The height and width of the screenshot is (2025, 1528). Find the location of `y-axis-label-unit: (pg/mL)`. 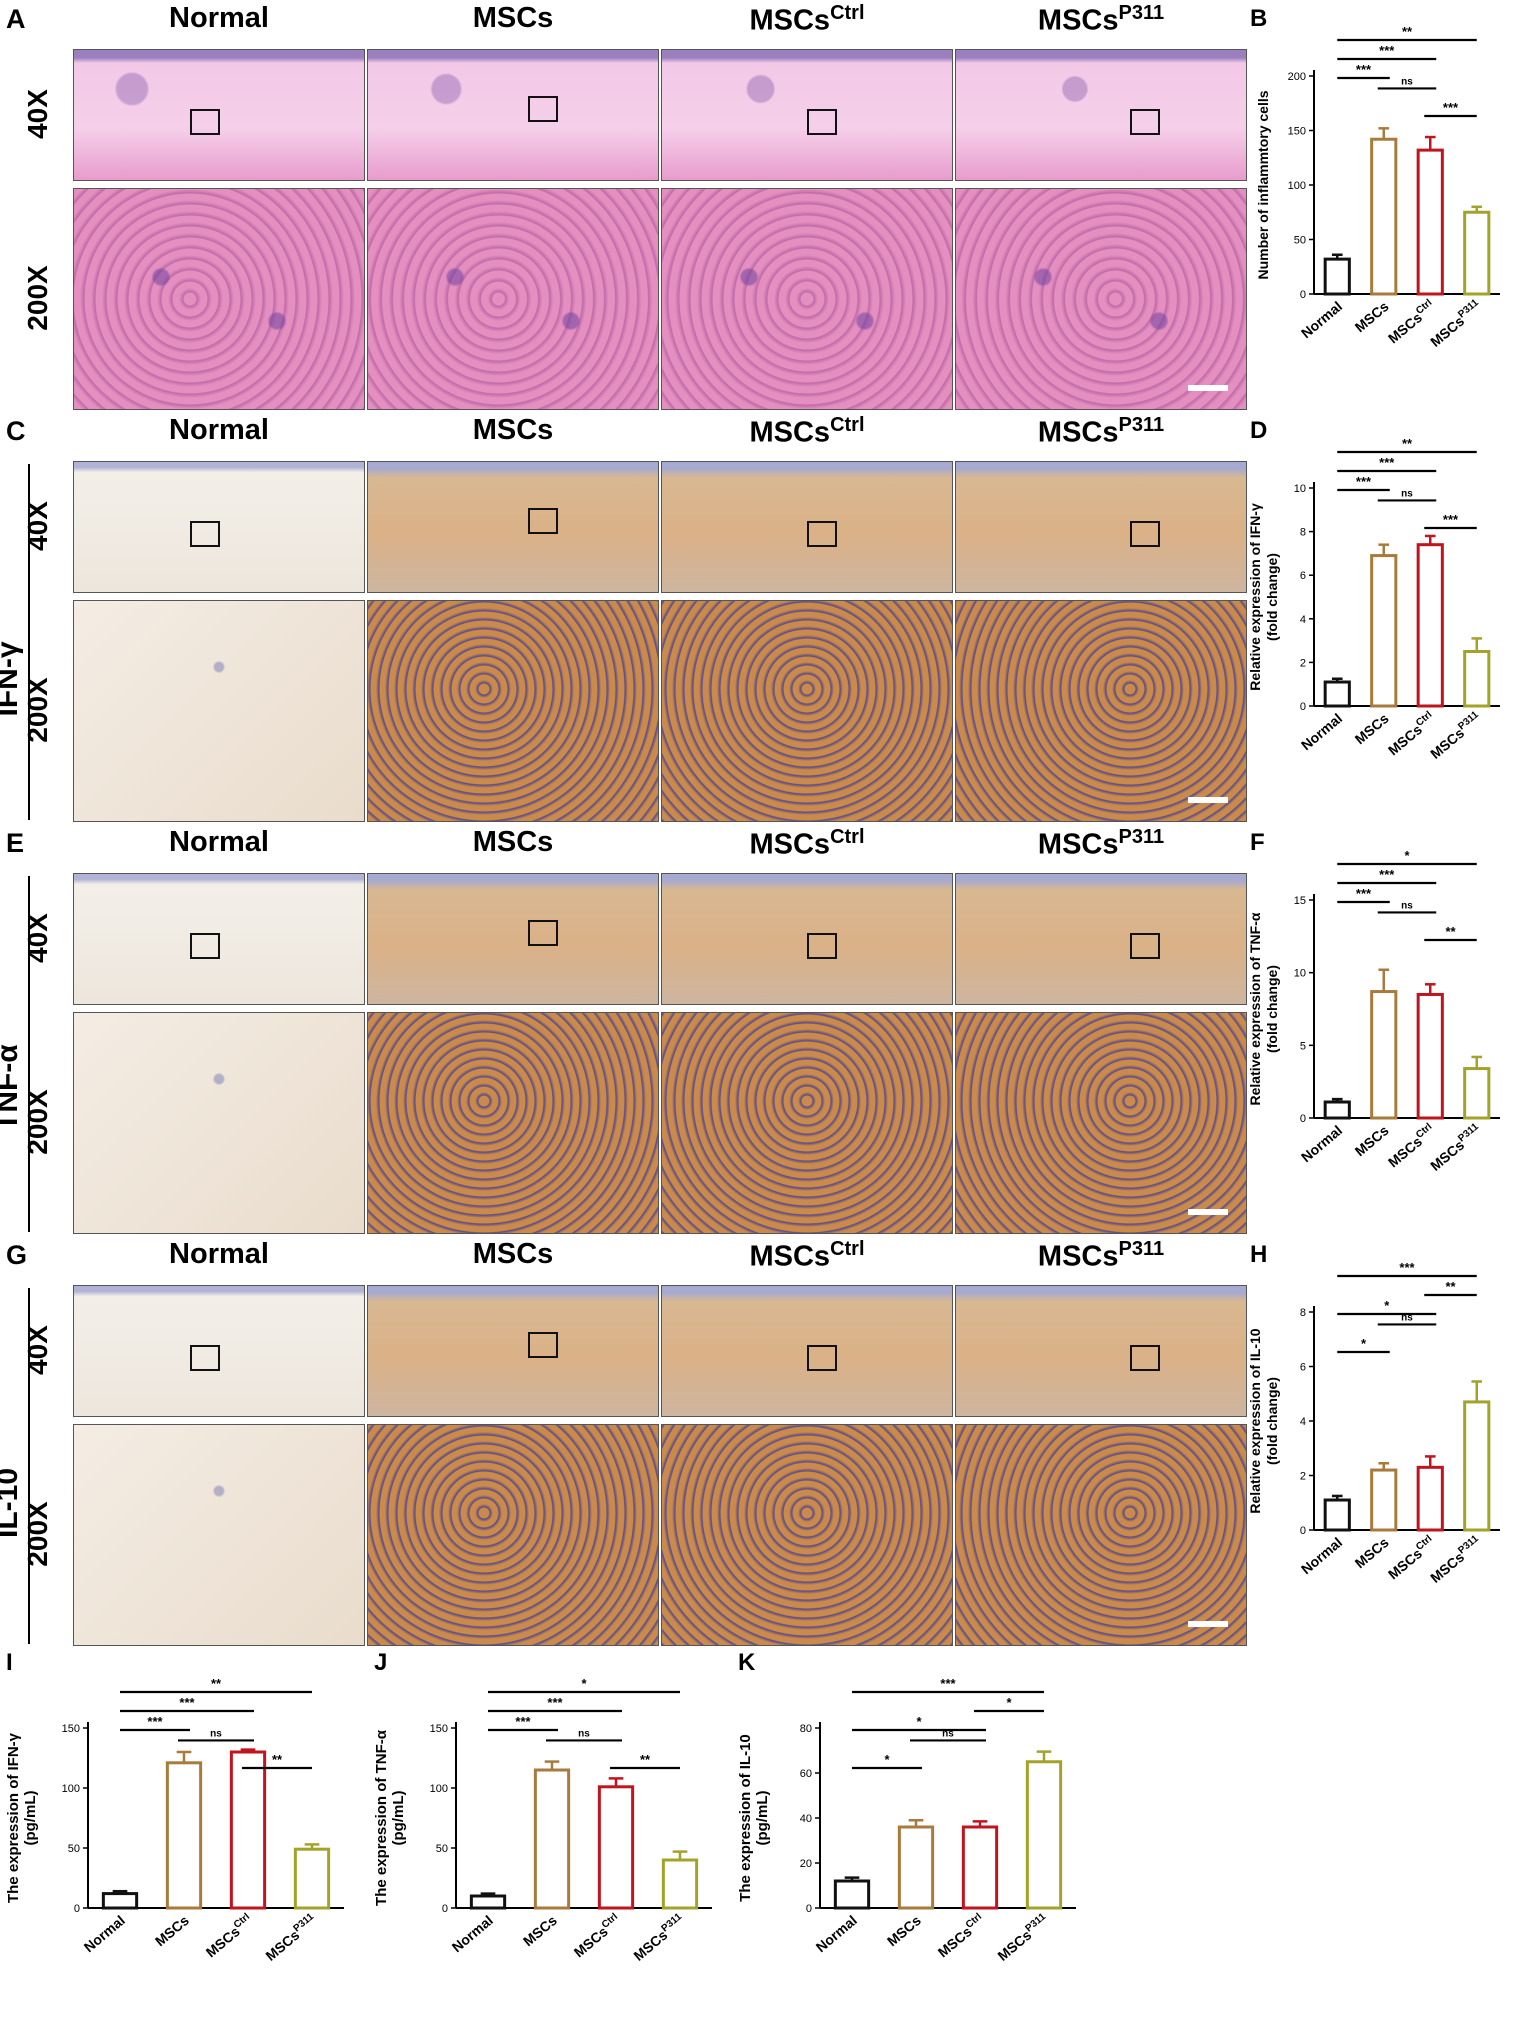

y-axis-label-unit: (pg/mL) is located at coordinates (30, 1818).